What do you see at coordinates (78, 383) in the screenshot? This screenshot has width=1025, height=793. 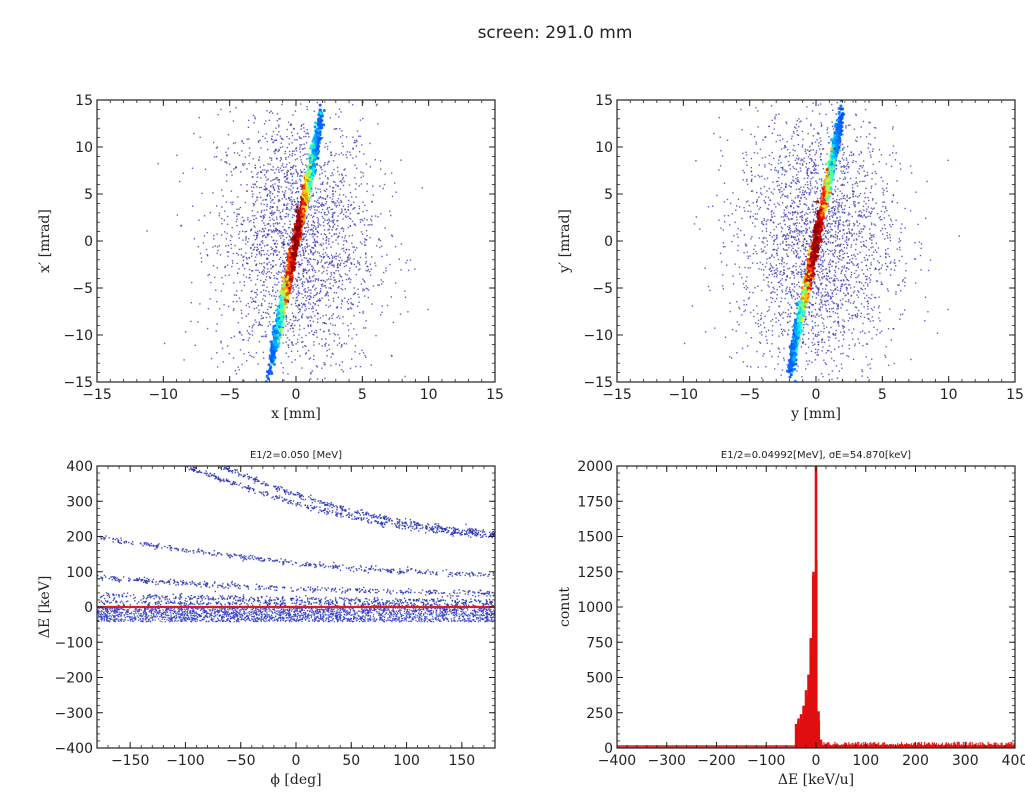 I see `xx-ytick-label: −15` at bounding box center [78, 383].